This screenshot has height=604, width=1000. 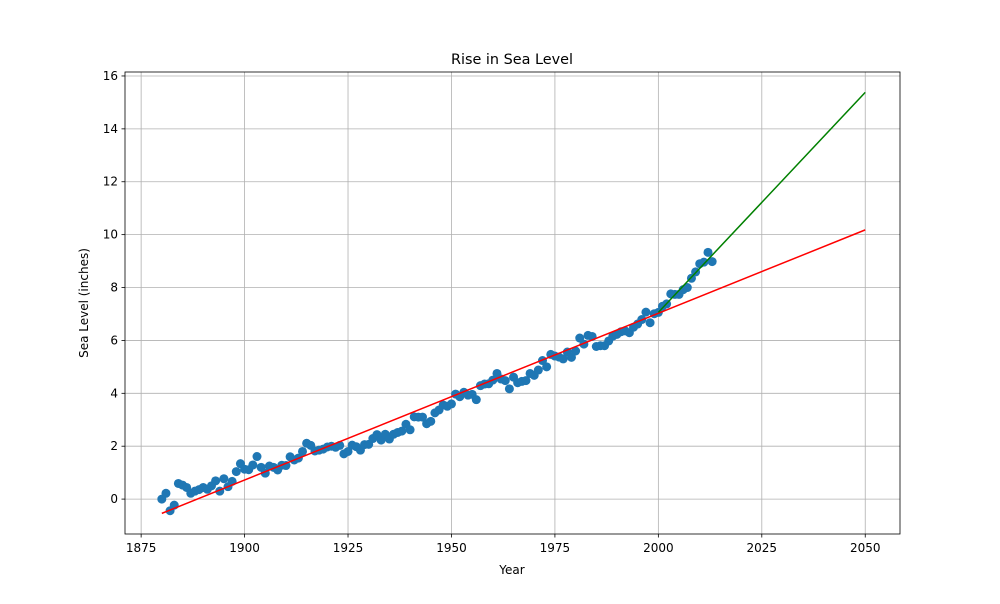 What do you see at coordinates (84, 303) in the screenshot?
I see `y-axis-label: Sea Level (inches)` at bounding box center [84, 303].